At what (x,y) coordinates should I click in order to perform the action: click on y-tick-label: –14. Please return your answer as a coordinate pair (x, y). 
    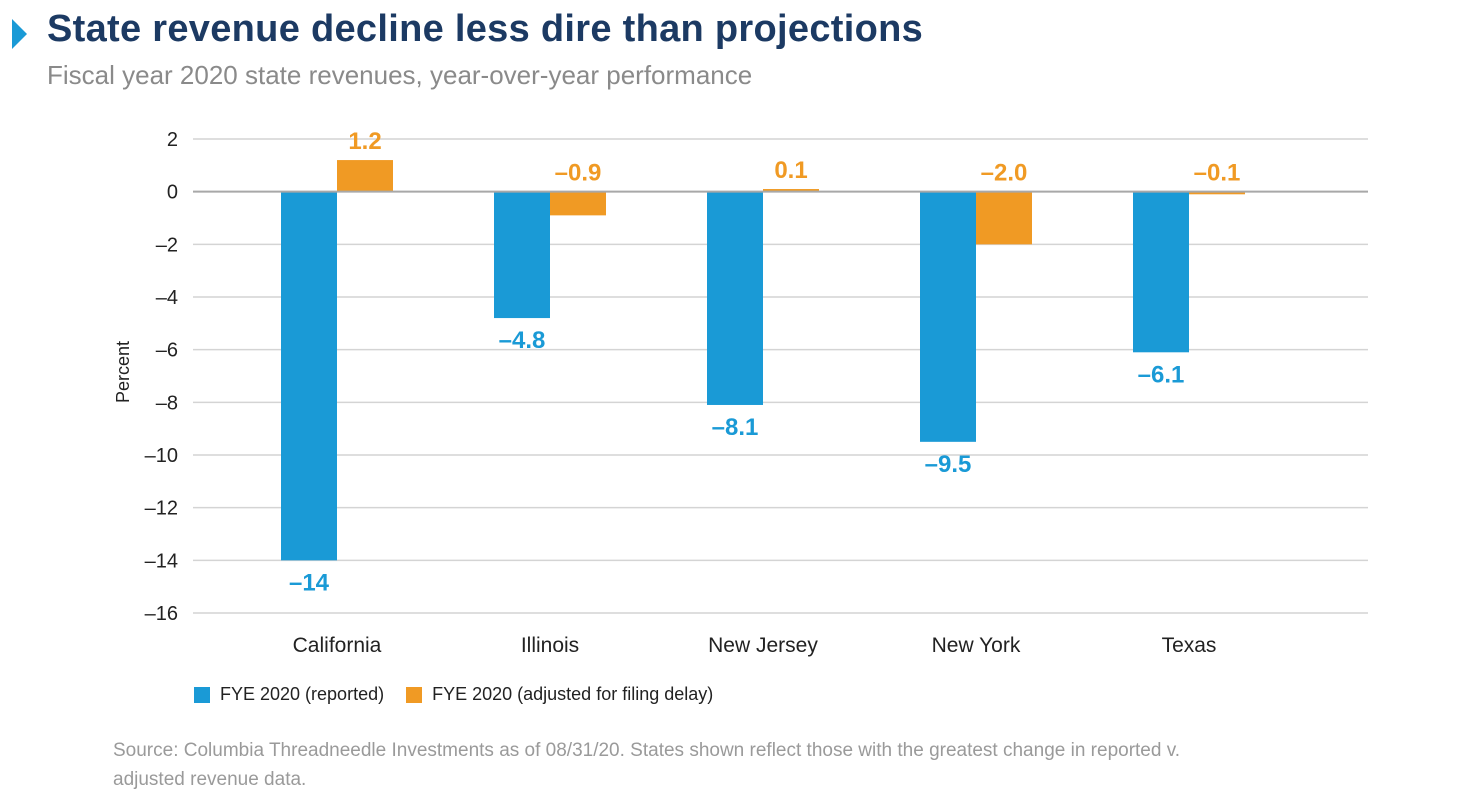
    Looking at the image, I should click on (161, 561).